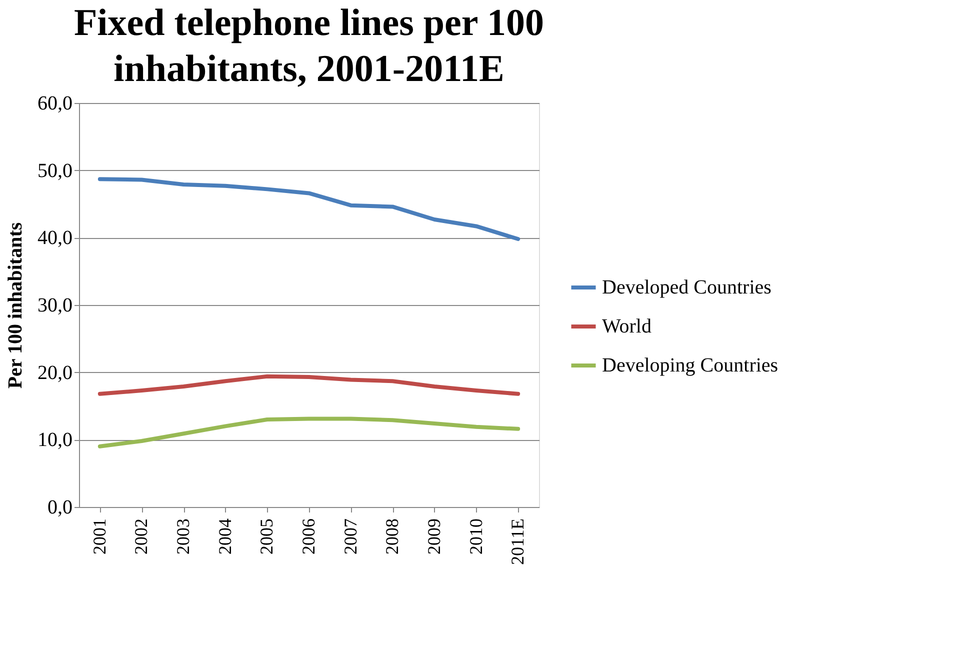 This screenshot has height=660, width=964. I want to click on x-tick-label: 2001, so click(99, 536).